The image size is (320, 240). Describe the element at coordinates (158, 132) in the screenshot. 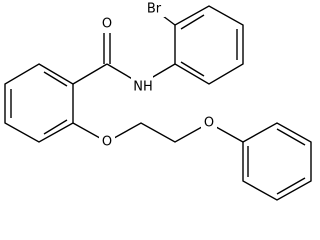

I see `chain` at that location.